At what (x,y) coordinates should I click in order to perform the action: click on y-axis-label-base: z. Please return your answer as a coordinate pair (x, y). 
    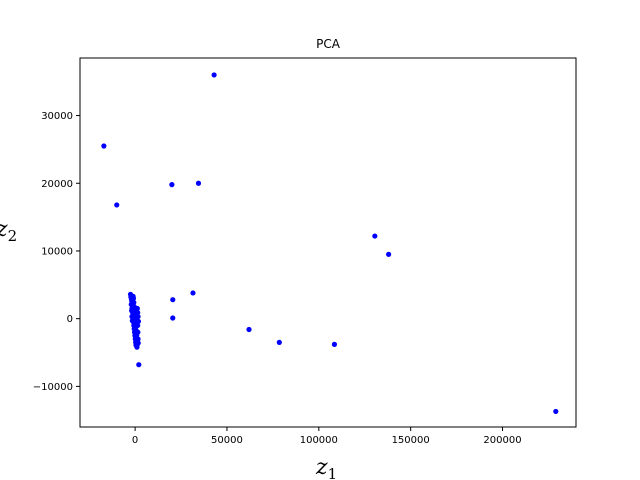
    Looking at the image, I should click on (4, 229).